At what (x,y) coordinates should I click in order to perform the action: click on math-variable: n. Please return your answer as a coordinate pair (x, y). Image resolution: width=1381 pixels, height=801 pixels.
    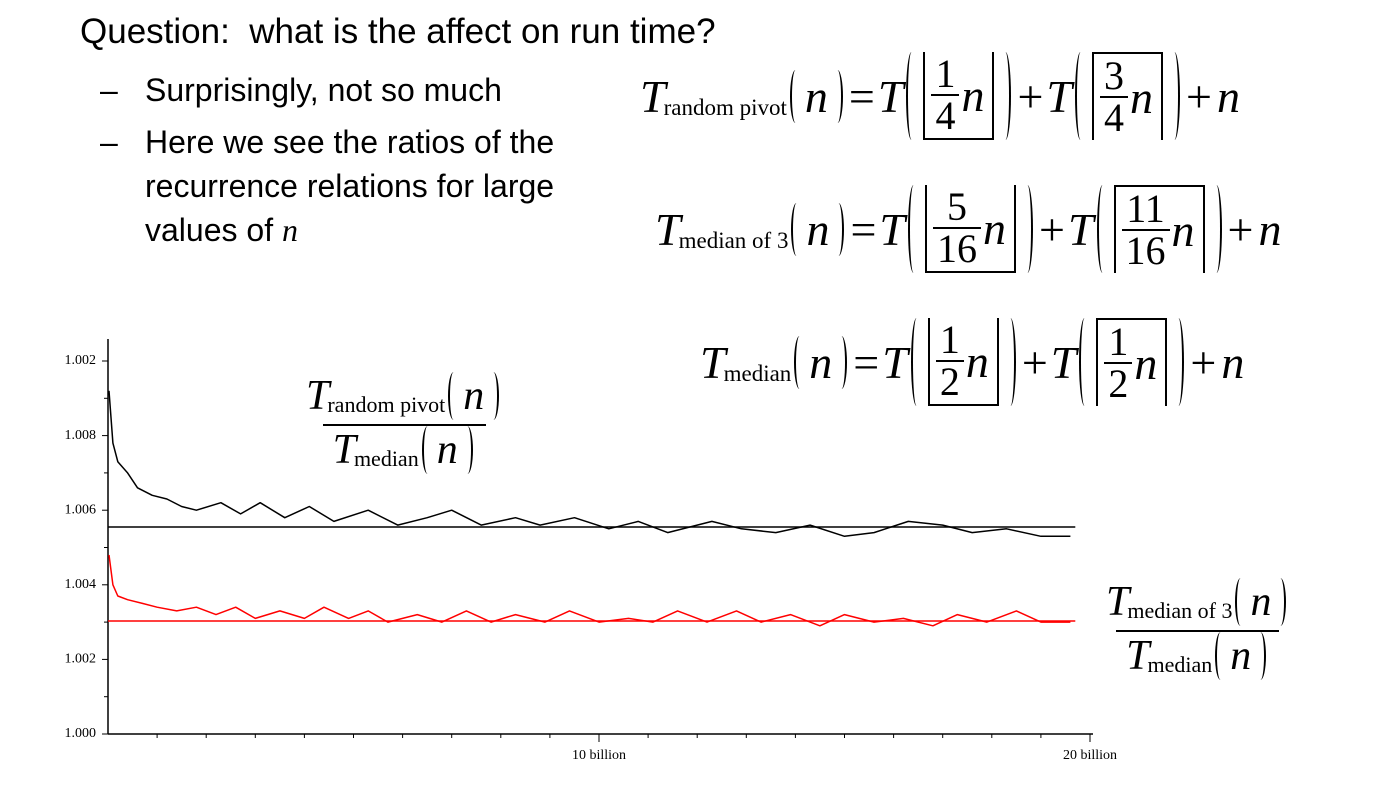
    Looking at the image, I should click on (289, 230).